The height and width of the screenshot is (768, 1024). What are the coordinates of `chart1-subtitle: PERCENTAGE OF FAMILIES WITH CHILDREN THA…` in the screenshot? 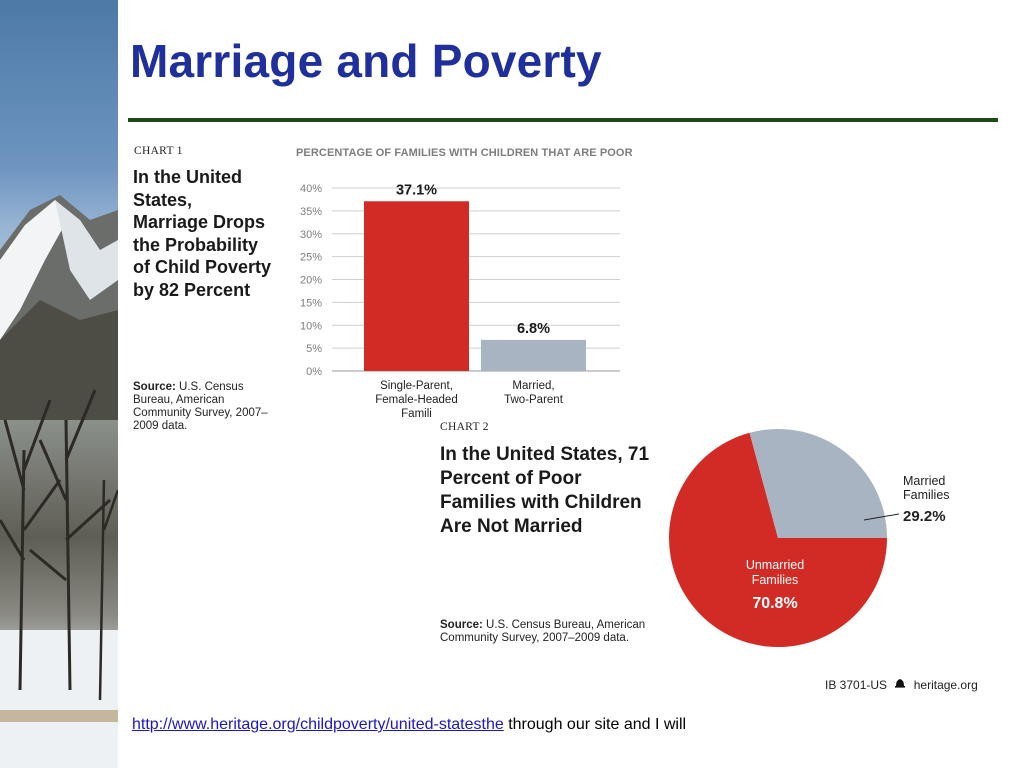 It's located at (464, 153).